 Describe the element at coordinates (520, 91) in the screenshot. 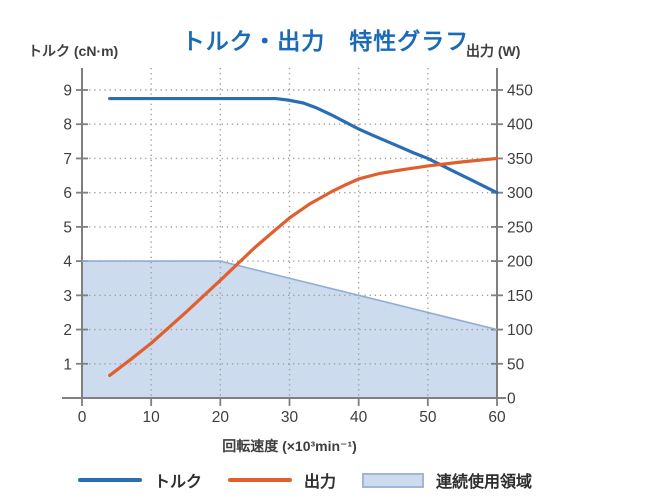

I see `y-right-tick-label: 450` at that location.